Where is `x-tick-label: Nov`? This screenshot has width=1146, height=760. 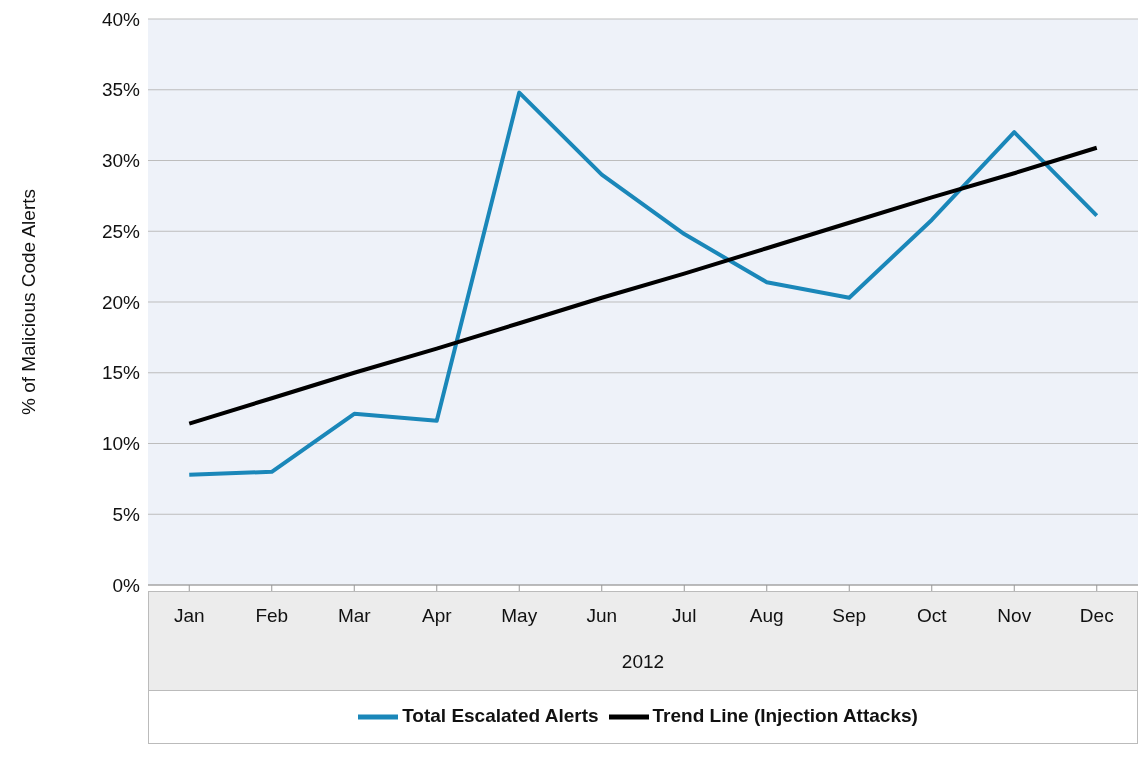 x-tick-label: Nov is located at coordinates (1014, 616).